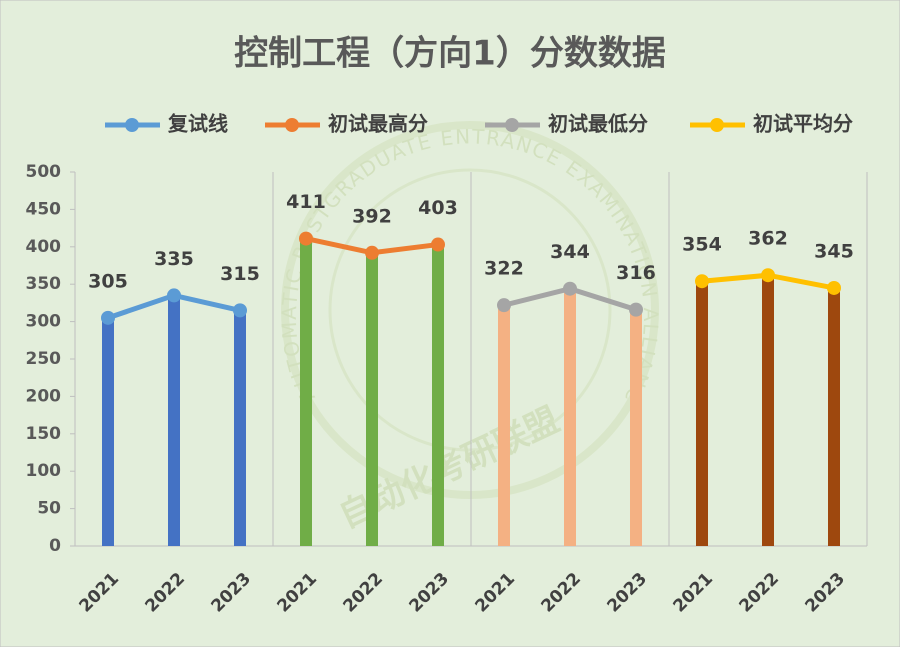 The image size is (900, 647). I want to click on data-label: 335, so click(174, 259).